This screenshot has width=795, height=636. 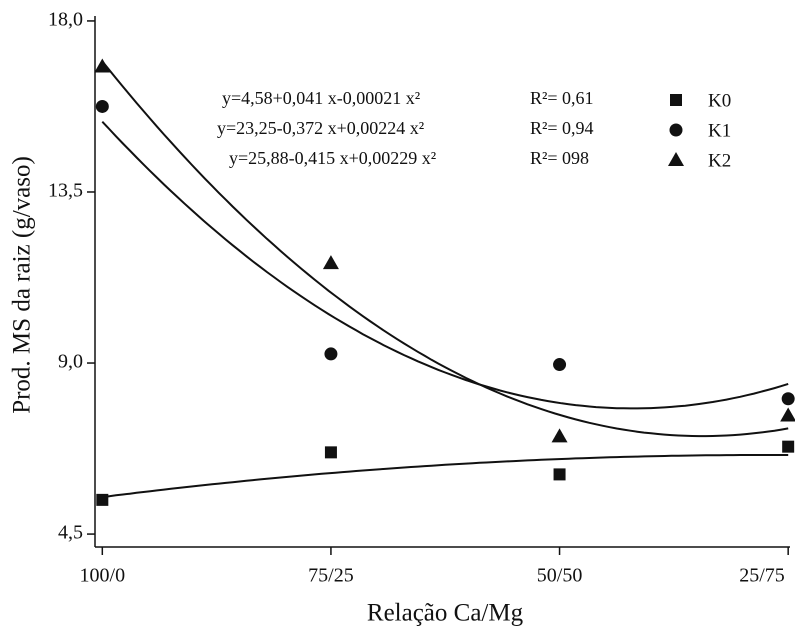 What do you see at coordinates (560, 576) in the screenshot?
I see `x-tick-label: 50/50` at bounding box center [560, 576].